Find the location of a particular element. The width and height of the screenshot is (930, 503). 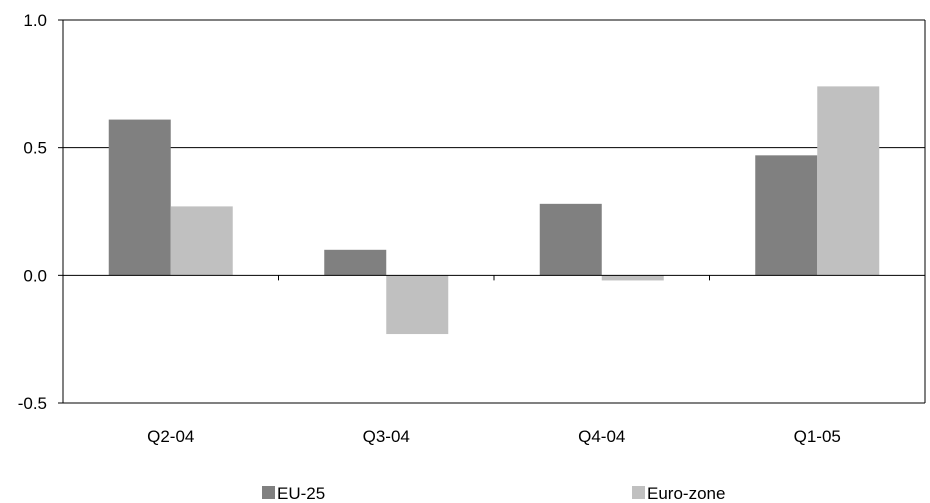

y-tick-label: 0.0 is located at coordinates (35, 275).